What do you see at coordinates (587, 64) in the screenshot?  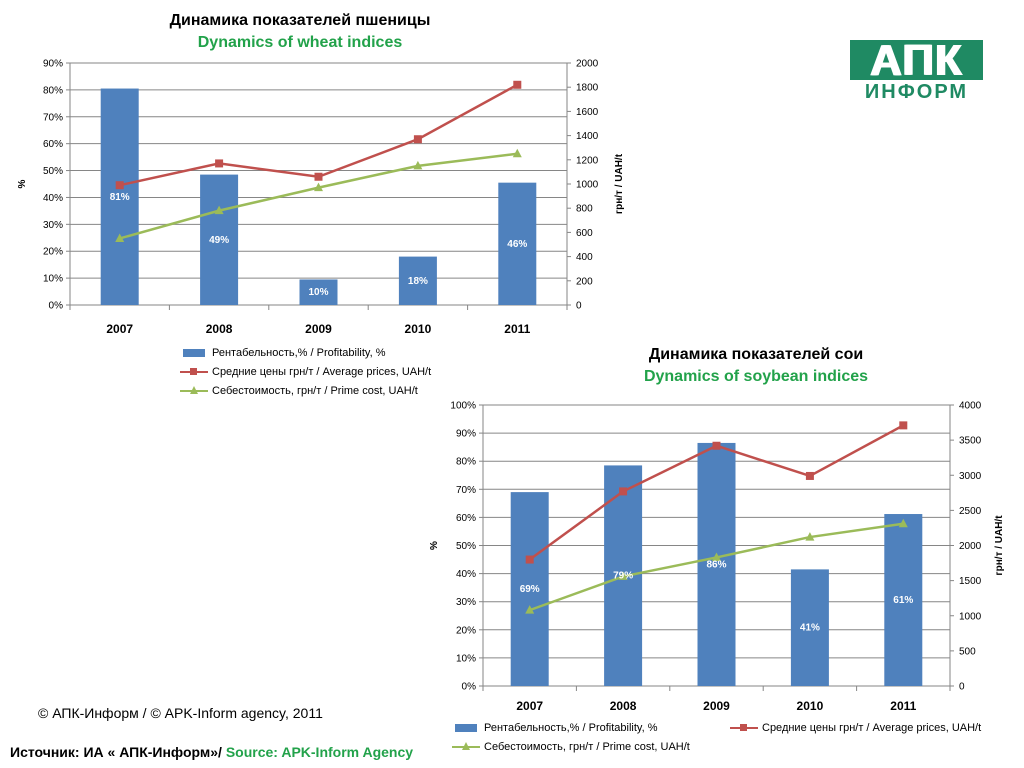 I see `y2-tick-label: 2000` at bounding box center [587, 64].